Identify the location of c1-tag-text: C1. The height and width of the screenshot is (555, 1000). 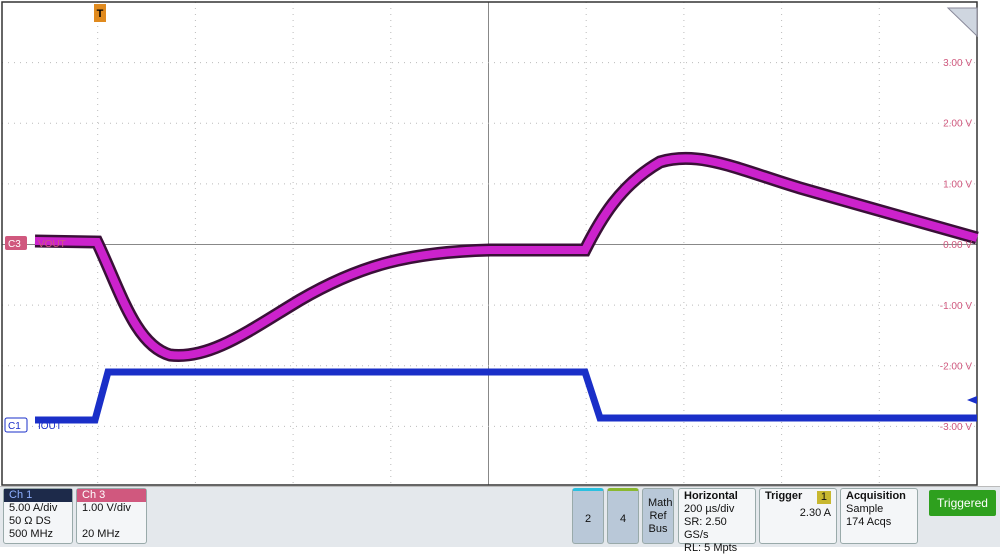
(14, 426).